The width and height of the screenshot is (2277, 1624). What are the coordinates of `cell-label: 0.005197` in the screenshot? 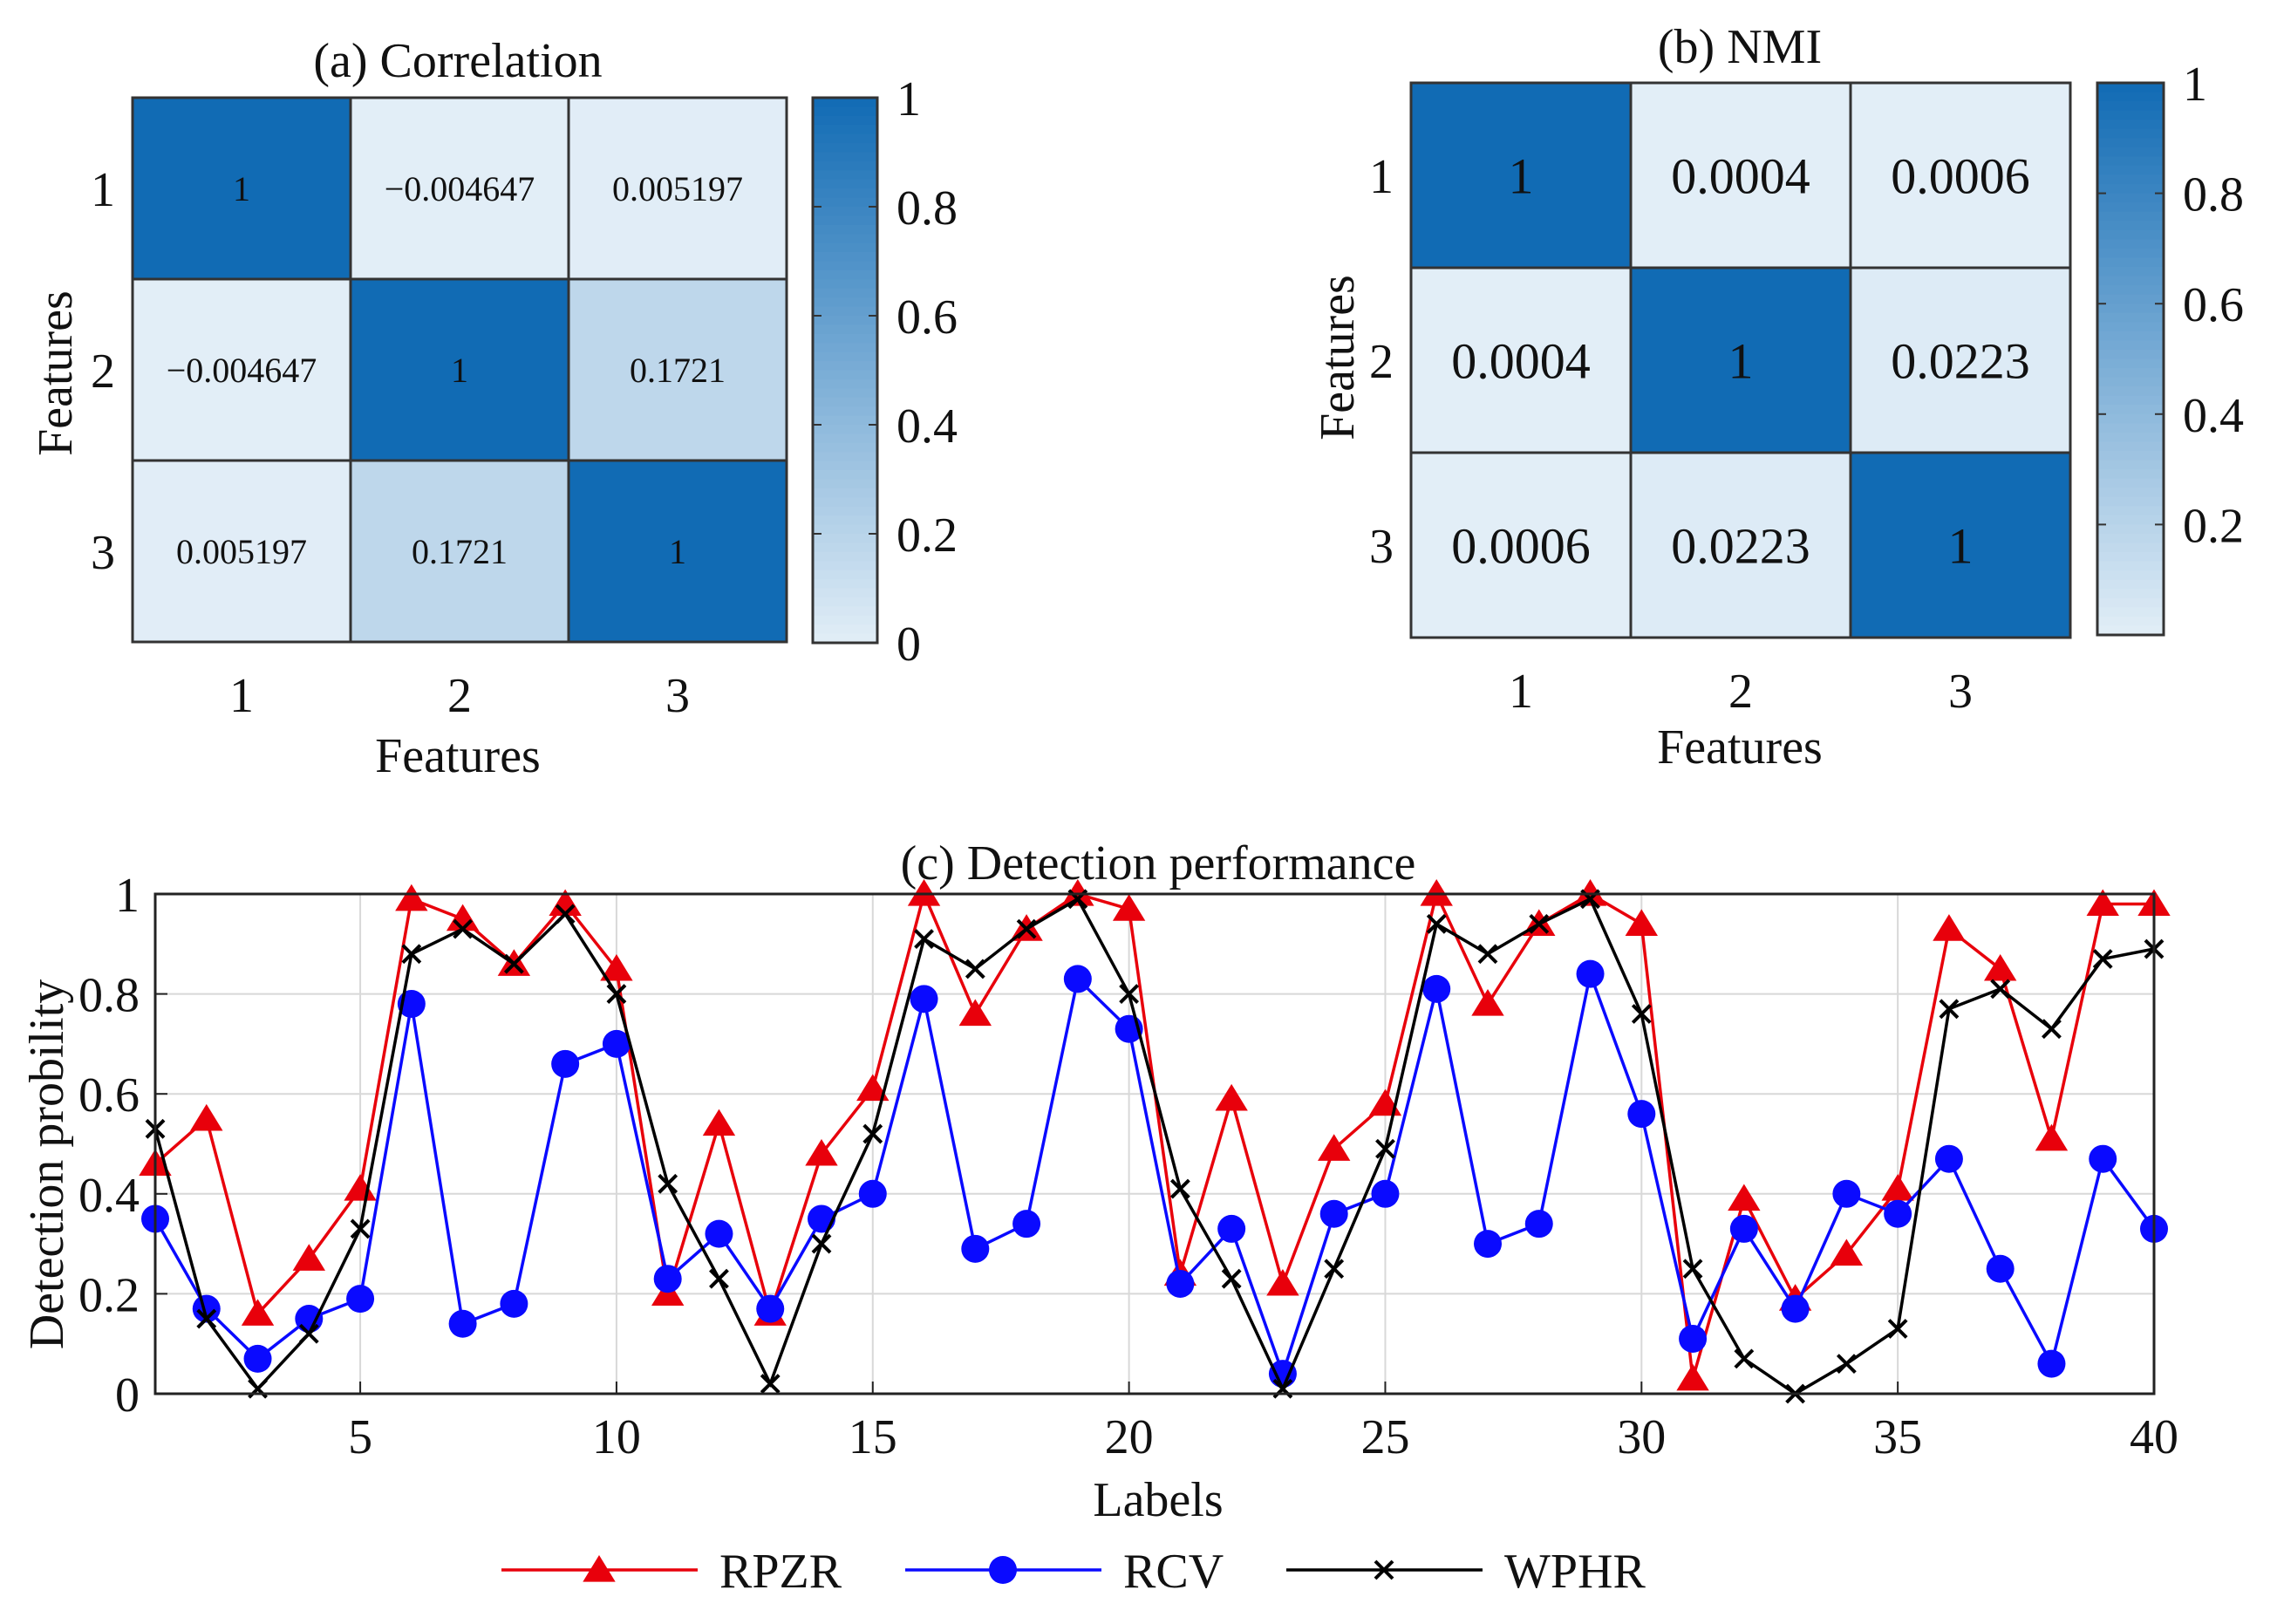 It's located at (241, 551).